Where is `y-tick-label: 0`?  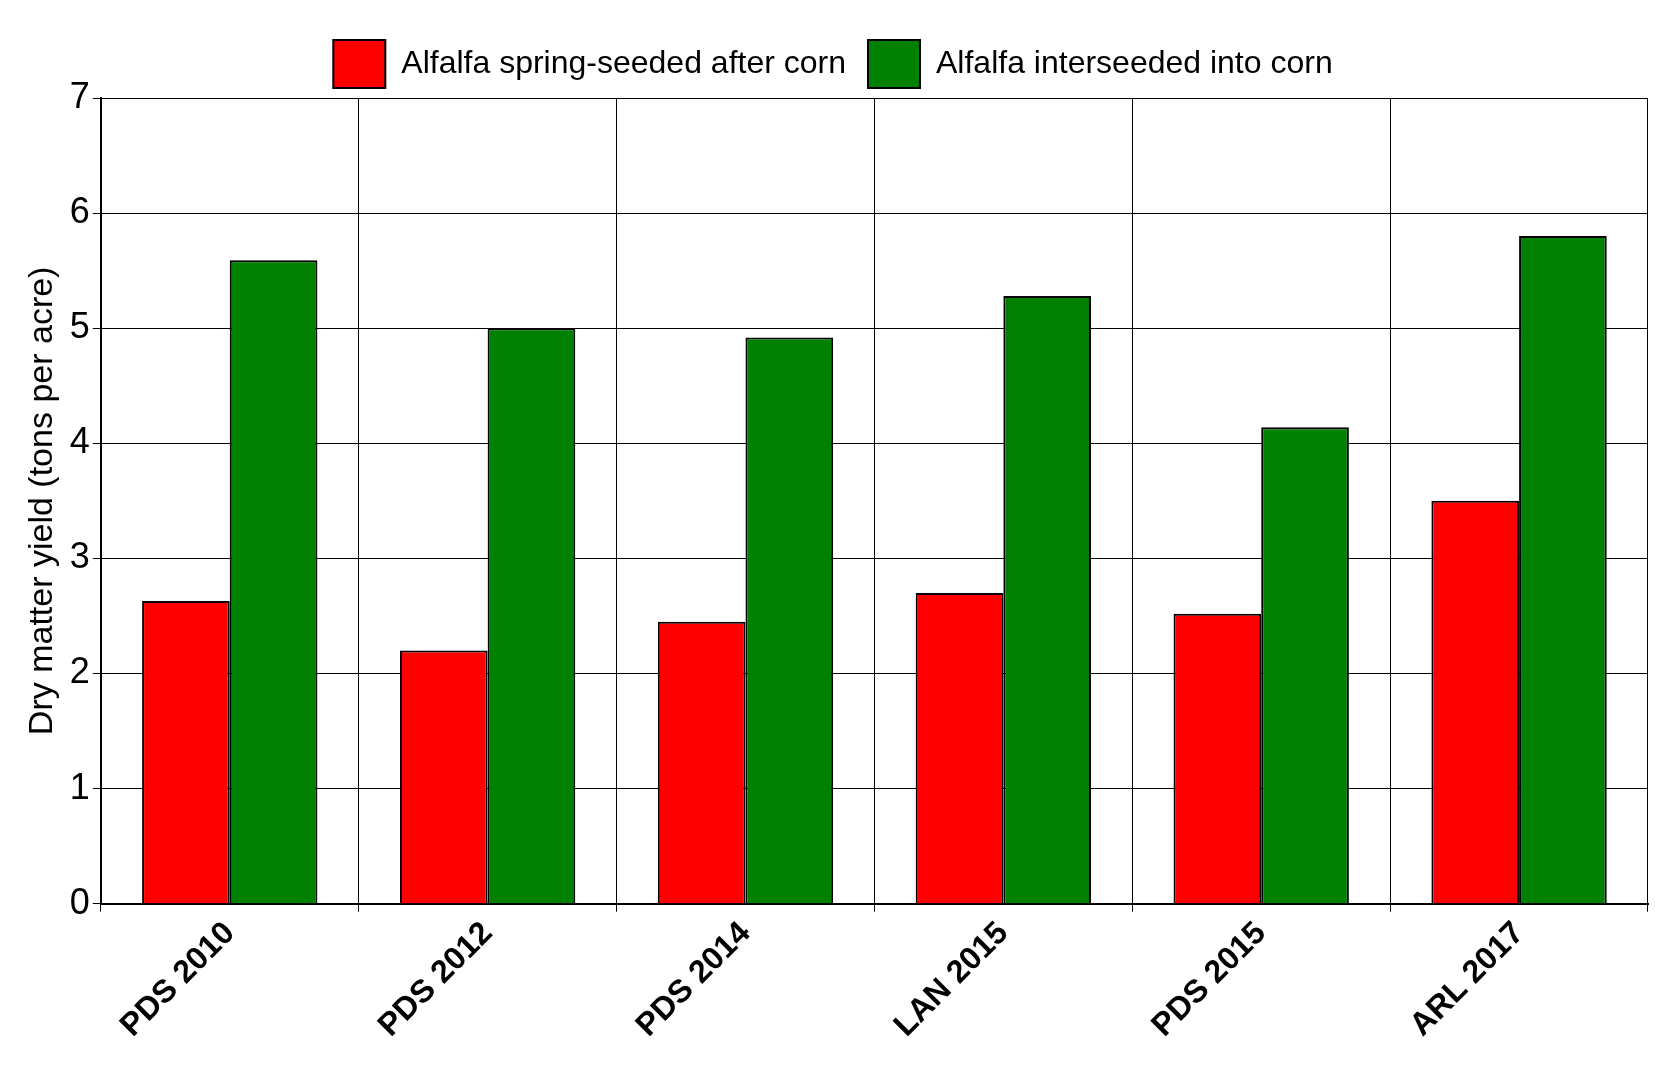
y-tick-label: 0 is located at coordinates (79, 901).